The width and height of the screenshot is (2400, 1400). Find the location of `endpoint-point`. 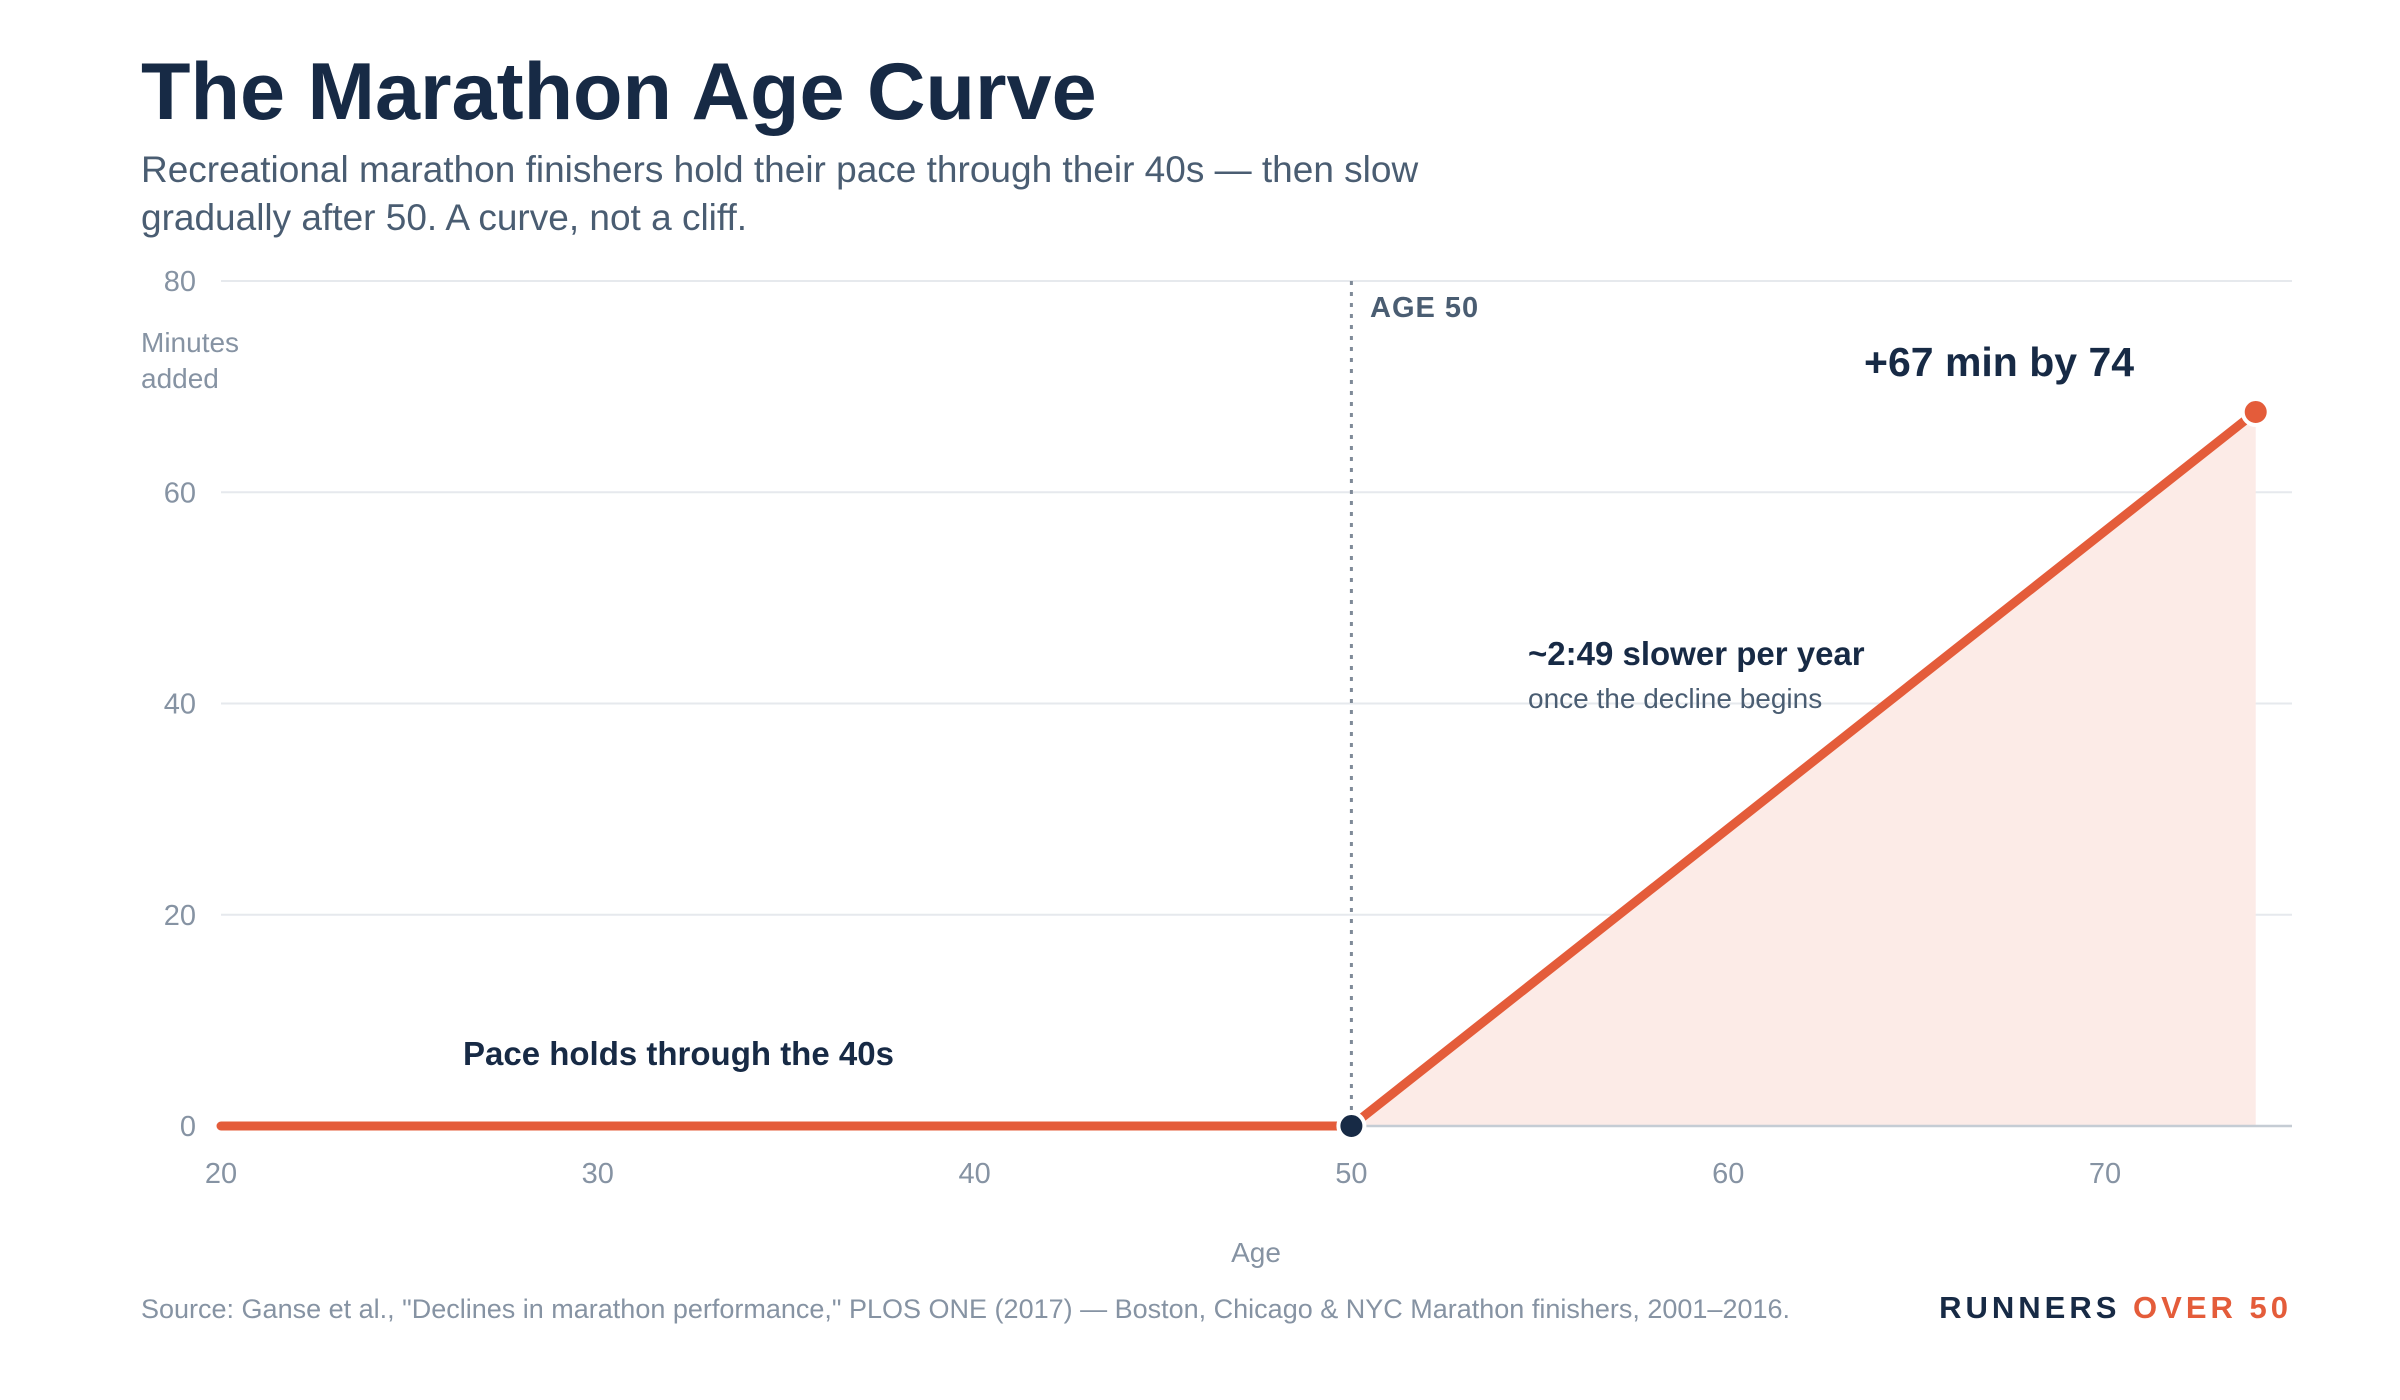

endpoint-point is located at coordinates (2255, 411).